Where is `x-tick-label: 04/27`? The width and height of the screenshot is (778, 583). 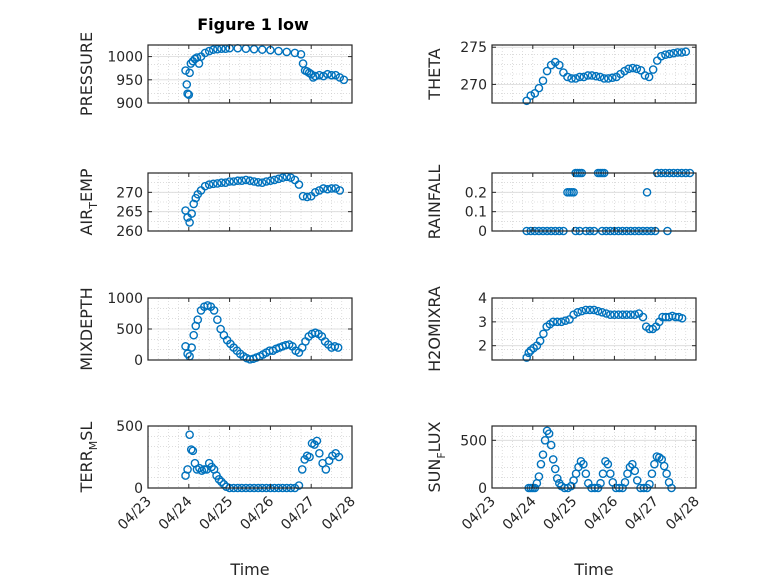
x-tick-label: 04/27 is located at coordinates (298, 514).